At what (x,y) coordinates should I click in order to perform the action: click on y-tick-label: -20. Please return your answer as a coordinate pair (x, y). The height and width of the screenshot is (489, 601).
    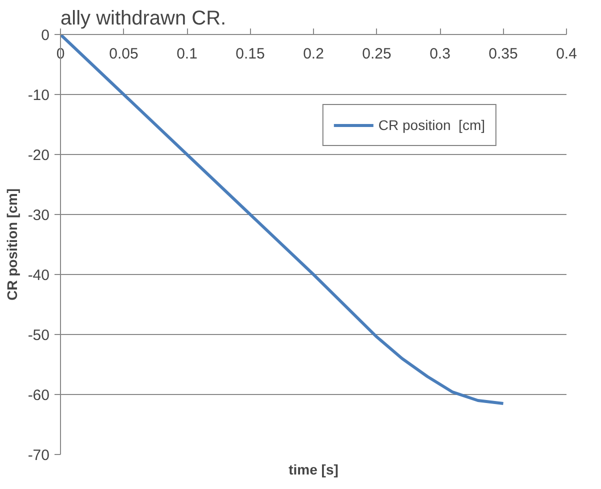
    Looking at the image, I should click on (39, 155).